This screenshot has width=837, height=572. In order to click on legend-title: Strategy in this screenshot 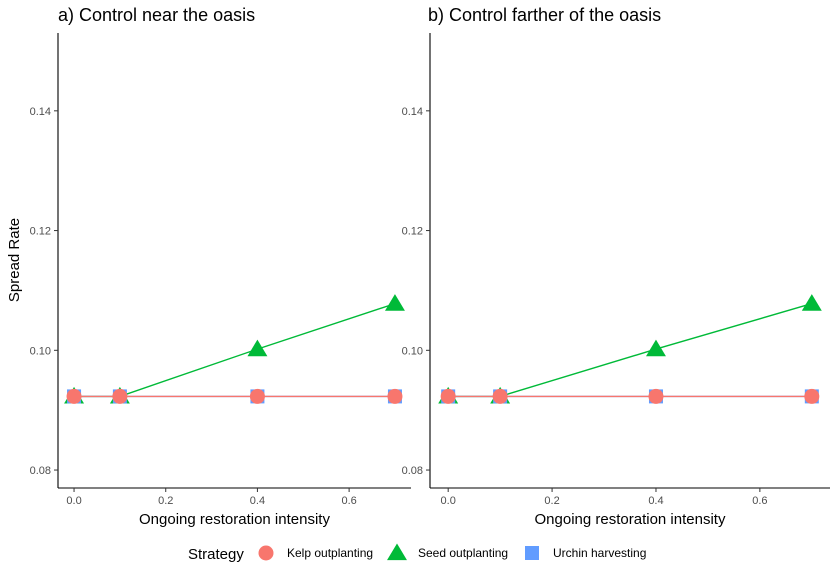, I will do `click(216, 554)`.